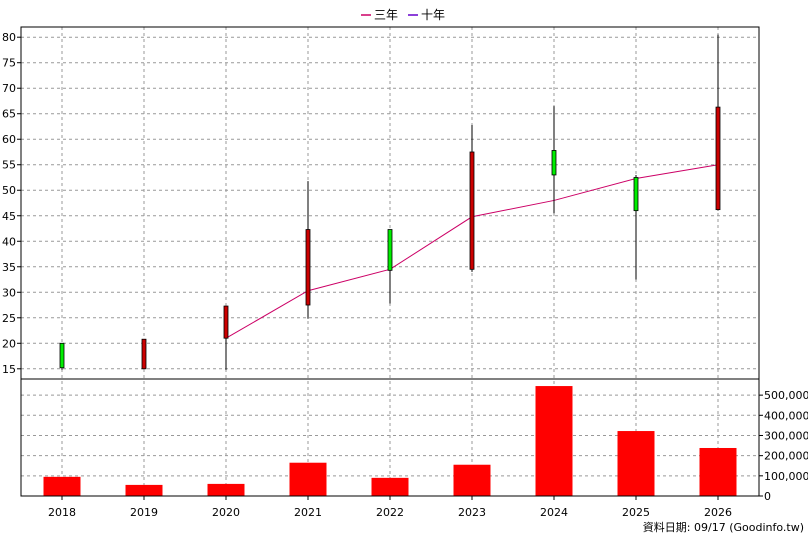 The height and width of the screenshot is (540, 808). What do you see at coordinates (433, 15) in the screenshot?
I see `legend-label-2: 十年` at bounding box center [433, 15].